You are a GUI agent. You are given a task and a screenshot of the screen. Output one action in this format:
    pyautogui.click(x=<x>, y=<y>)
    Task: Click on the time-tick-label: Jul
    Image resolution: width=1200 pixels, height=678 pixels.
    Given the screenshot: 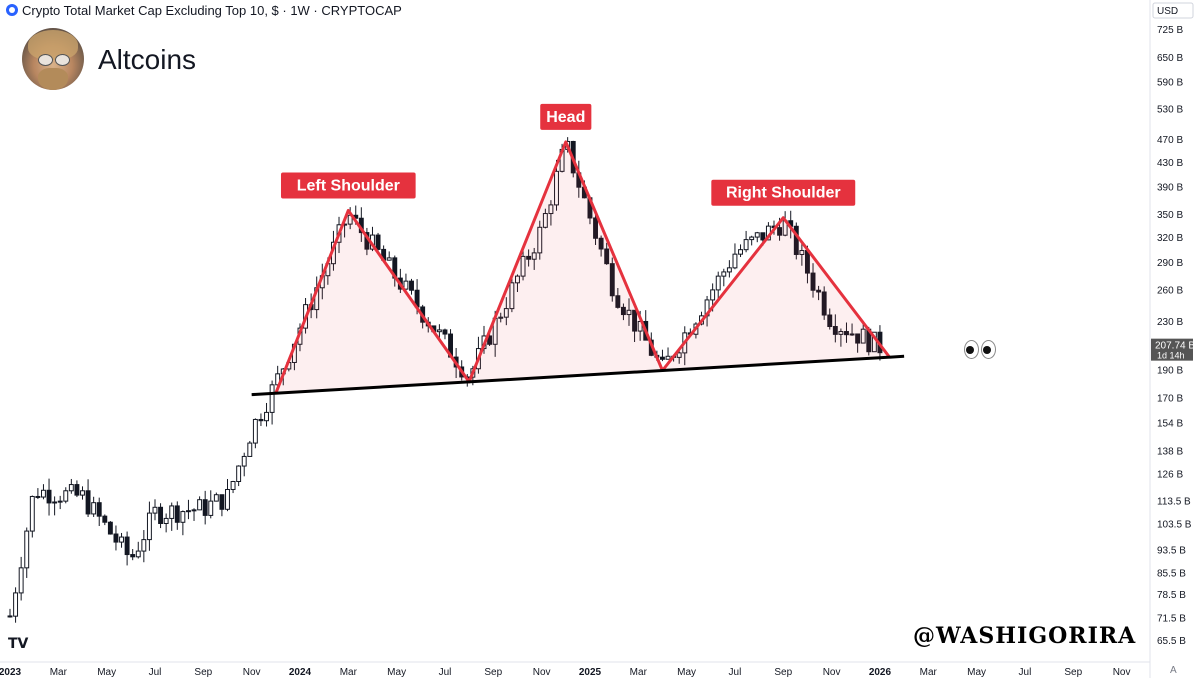 What is the action you would take?
    pyautogui.click(x=735, y=672)
    